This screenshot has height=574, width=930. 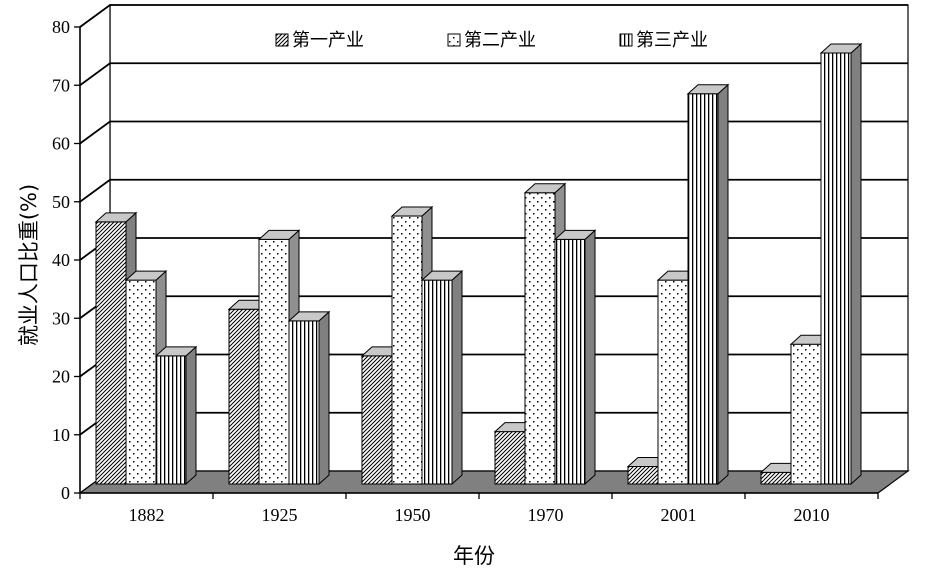 I want to click on x-tick-label: 1970, so click(x=546, y=515).